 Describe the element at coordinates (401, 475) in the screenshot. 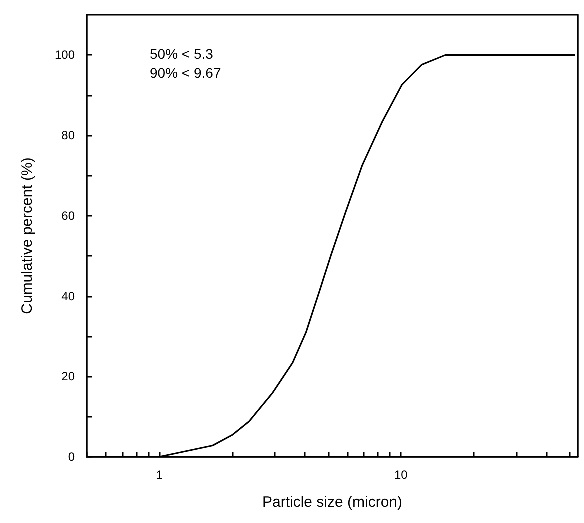

I see `x-tick-label: 10` at that location.